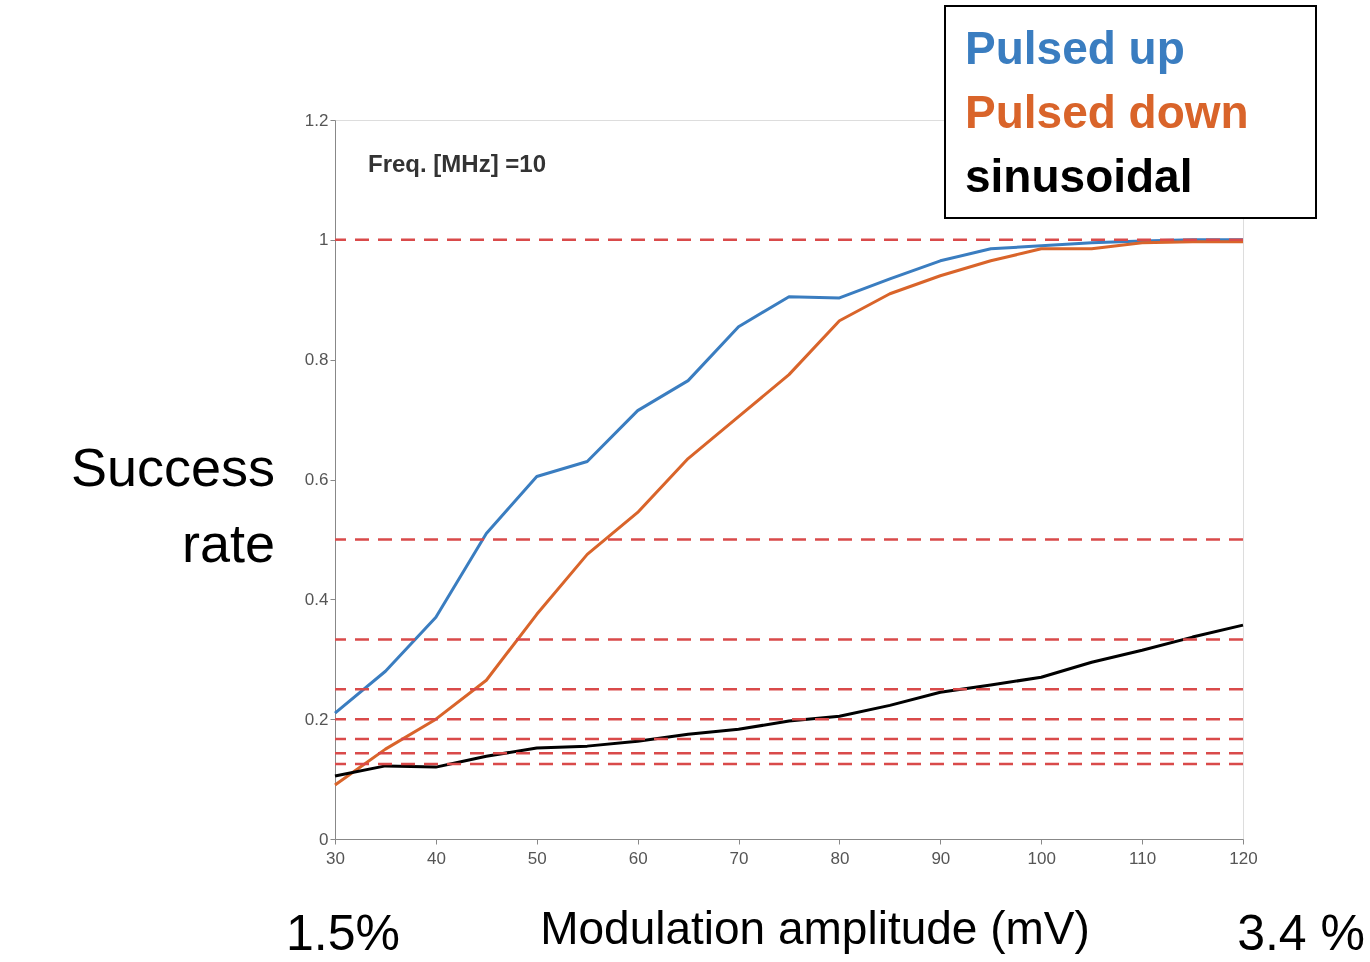 Image resolution: width=1370 pixels, height=962 pixels. Describe the element at coordinates (1079, 176) in the screenshot. I see `text: sinusoidal` at that location.